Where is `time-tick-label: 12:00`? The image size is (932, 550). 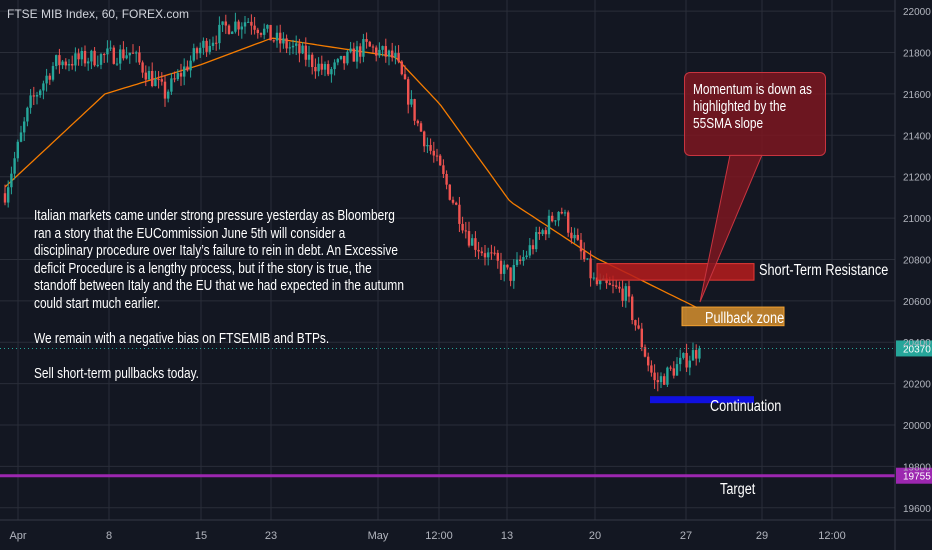 time-tick-label: 12:00 is located at coordinates (439, 536).